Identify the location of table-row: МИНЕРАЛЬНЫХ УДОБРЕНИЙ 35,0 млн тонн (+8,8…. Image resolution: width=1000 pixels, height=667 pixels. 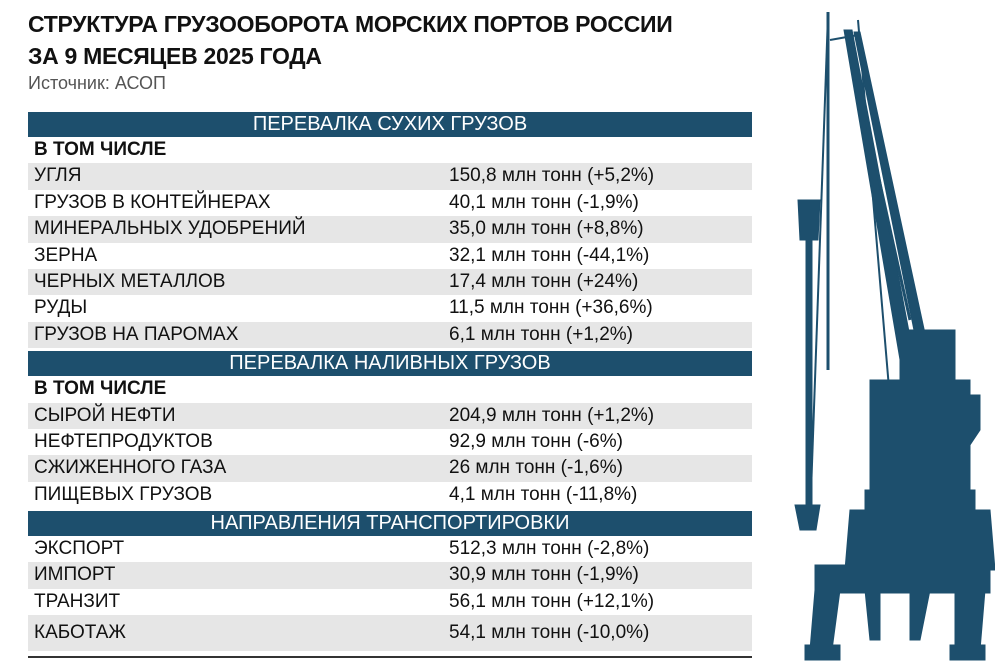
(390, 229).